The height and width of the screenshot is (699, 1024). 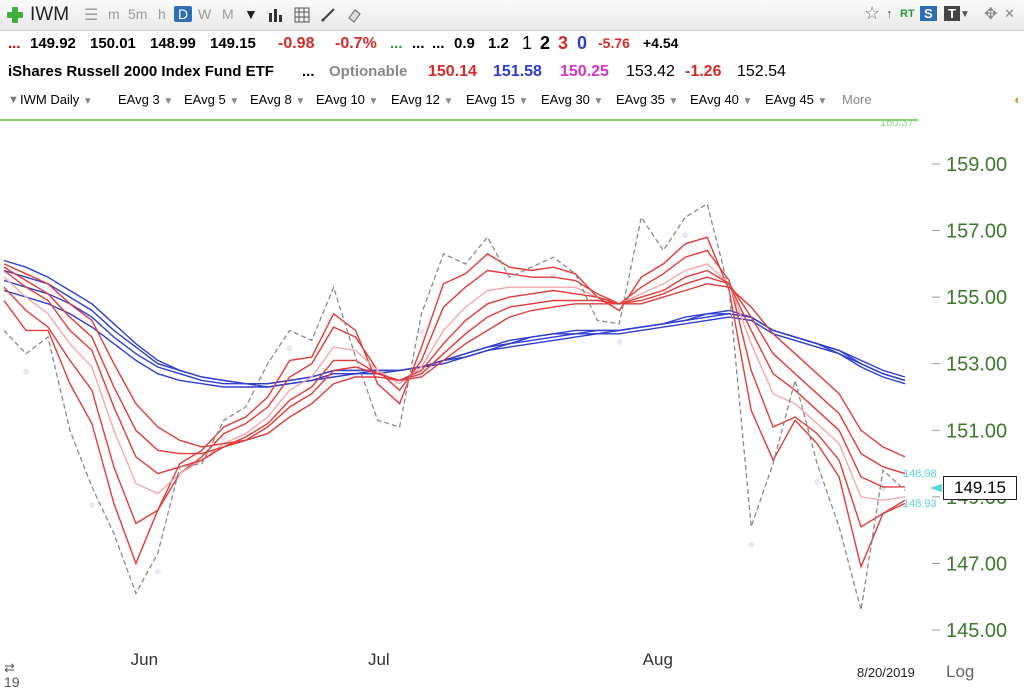 I want to click on quote2-p5: -1.26, so click(x=703, y=71).